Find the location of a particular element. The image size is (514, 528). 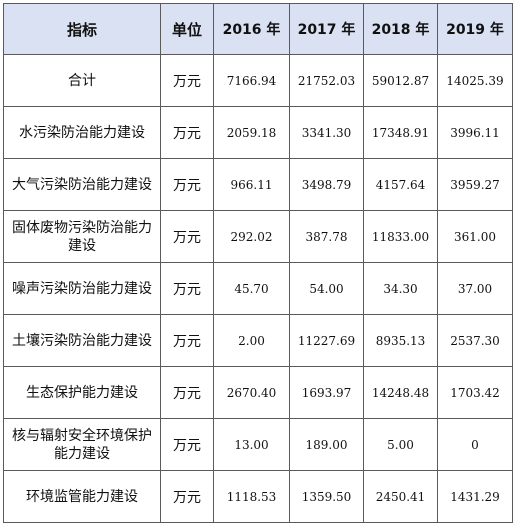

cell-2018: 5.00 is located at coordinates (400, 444).